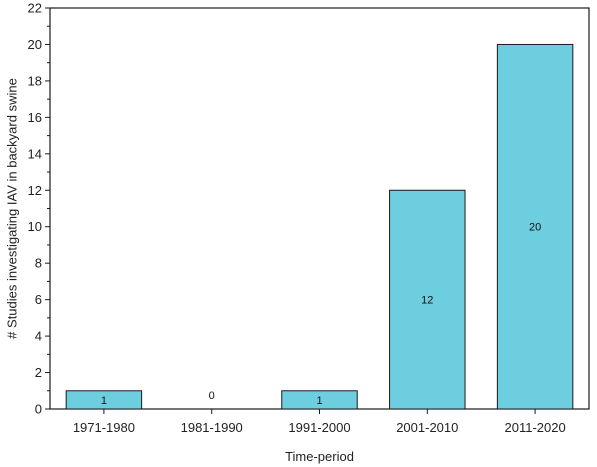 The height and width of the screenshot is (467, 597). Describe the element at coordinates (319, 427) in the screenshot. I see `x-tick-label: 1991-2000` at that location.